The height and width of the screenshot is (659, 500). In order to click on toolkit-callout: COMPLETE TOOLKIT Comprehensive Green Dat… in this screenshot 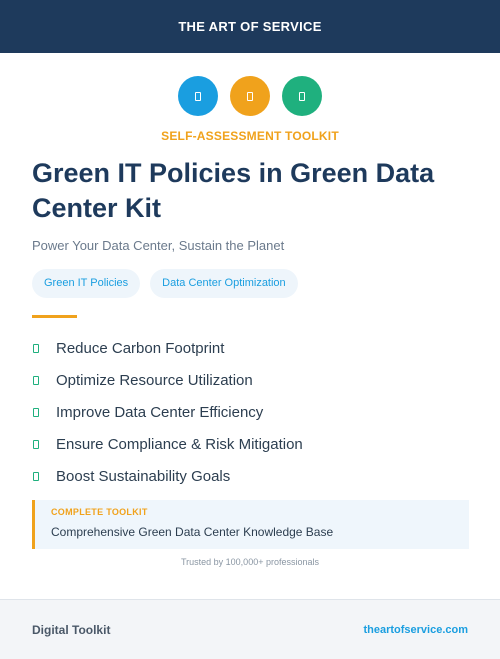, I will do `click(250, 524)`.